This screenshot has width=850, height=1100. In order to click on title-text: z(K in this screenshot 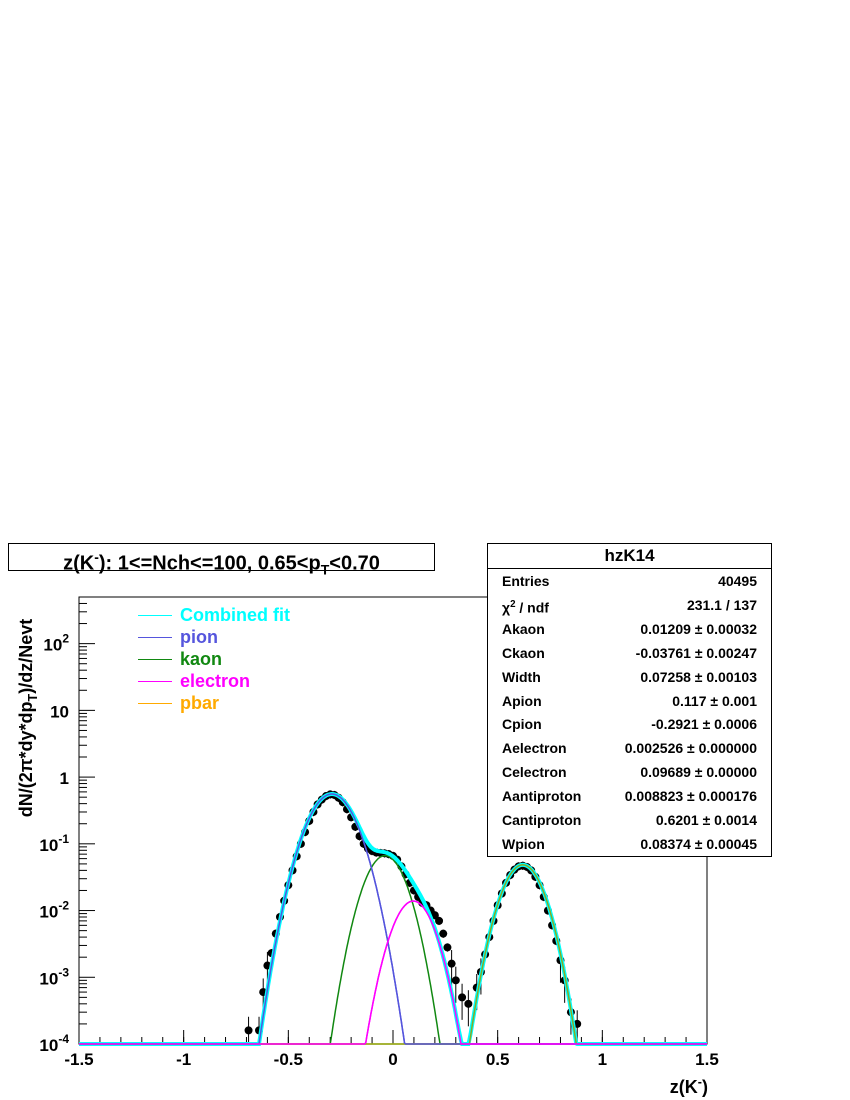, I will do `click(79, 563)`.